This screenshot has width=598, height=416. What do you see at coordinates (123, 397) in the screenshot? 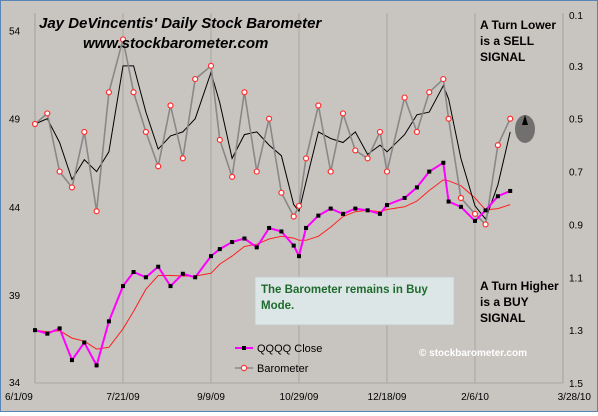
I see `x-tick-label: 7/21/09` at bounding box center [123, 397].